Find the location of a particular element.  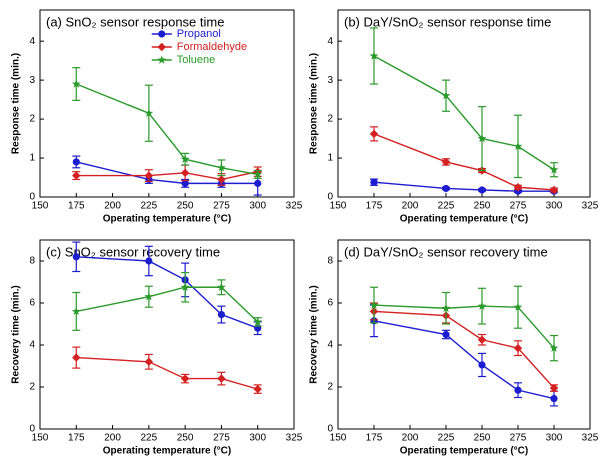

y-tick-label: 1 is located at coordinates (330, 158).